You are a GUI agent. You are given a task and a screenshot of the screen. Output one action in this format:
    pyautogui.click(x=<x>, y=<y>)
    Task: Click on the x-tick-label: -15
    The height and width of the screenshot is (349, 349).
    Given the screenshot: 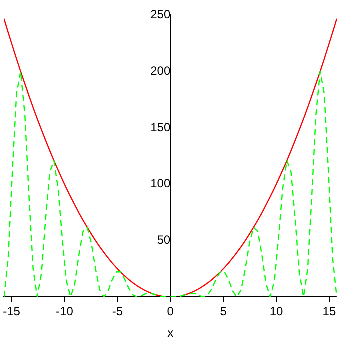 What is the action you would take?
    pyautogui.click(x=12, y=311)
    